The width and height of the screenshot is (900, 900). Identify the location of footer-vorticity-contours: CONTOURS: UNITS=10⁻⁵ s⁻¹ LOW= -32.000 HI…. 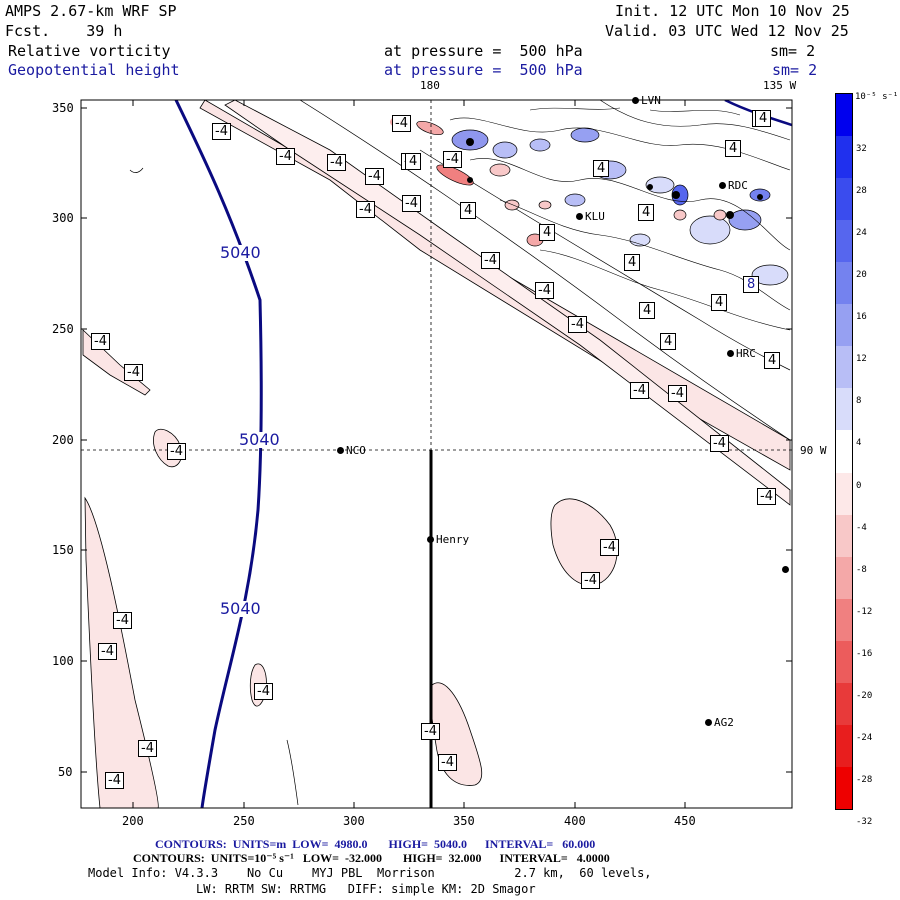
(371, 858).